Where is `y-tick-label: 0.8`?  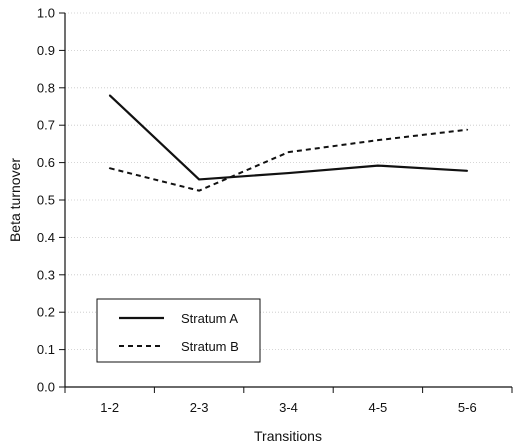 y-tick-label: 0.8 is located at coordinates (46, 87).